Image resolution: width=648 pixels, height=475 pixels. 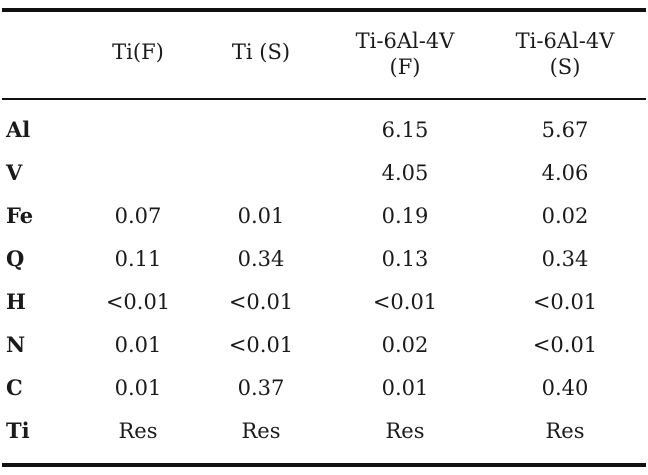 What do you see at coordinates (324, 465) in the screenshot?
I see `table-bottom-rule` at bounding box center [324, 465].